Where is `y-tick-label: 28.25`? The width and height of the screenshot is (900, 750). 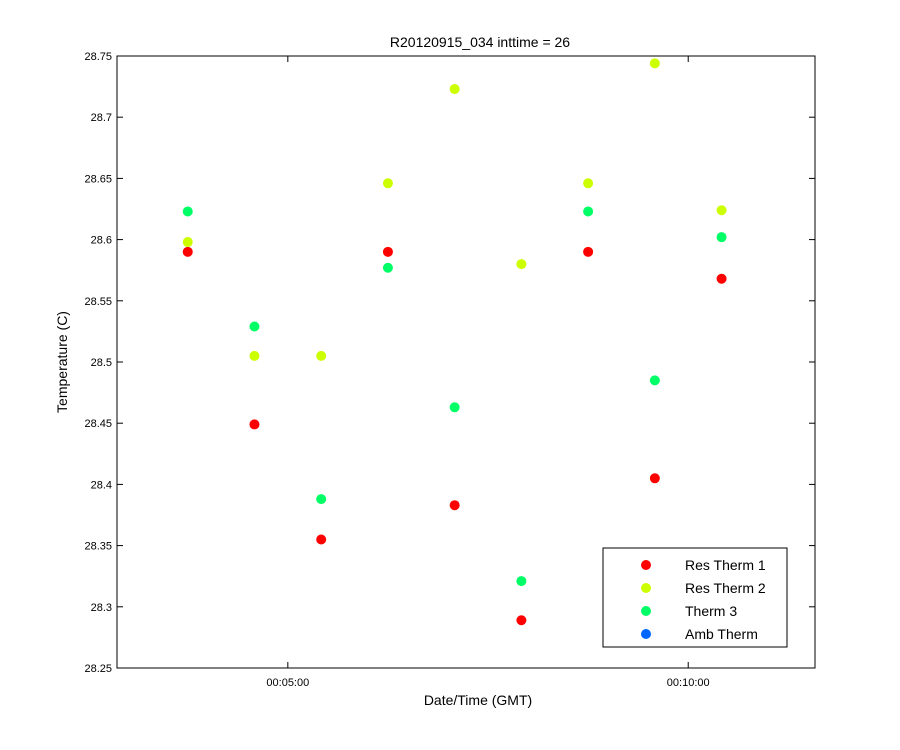 y-tick-label: 28.25 is located at coordinates (98, 669).